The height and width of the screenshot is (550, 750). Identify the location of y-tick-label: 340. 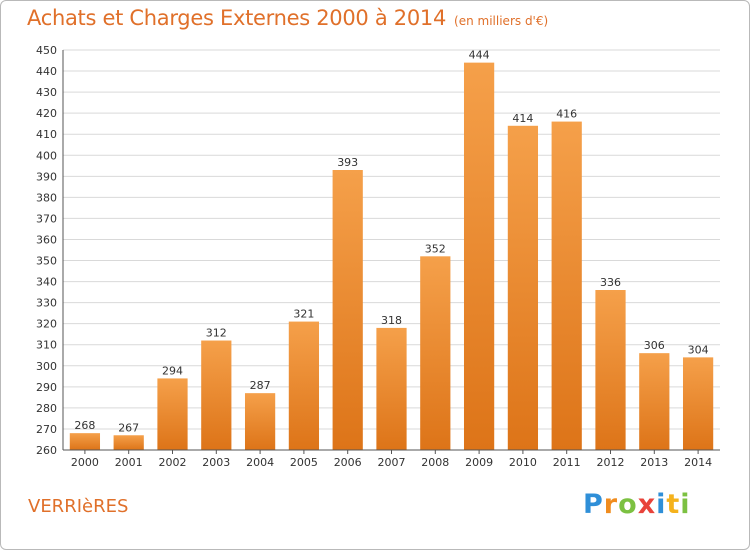
(46, 282).